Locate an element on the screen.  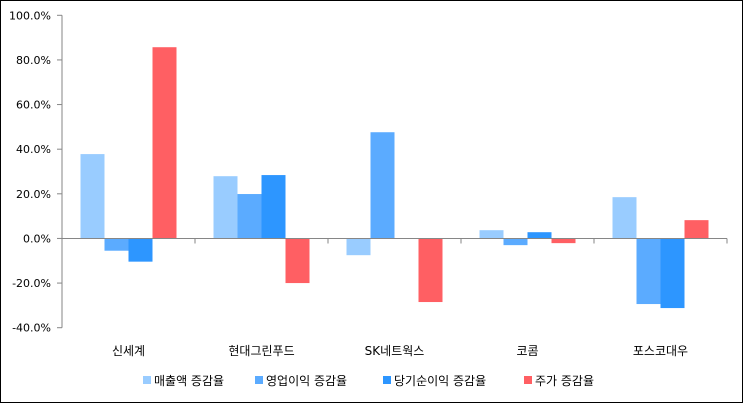
category-label: 신세계 is located at coordinates (128, 351).